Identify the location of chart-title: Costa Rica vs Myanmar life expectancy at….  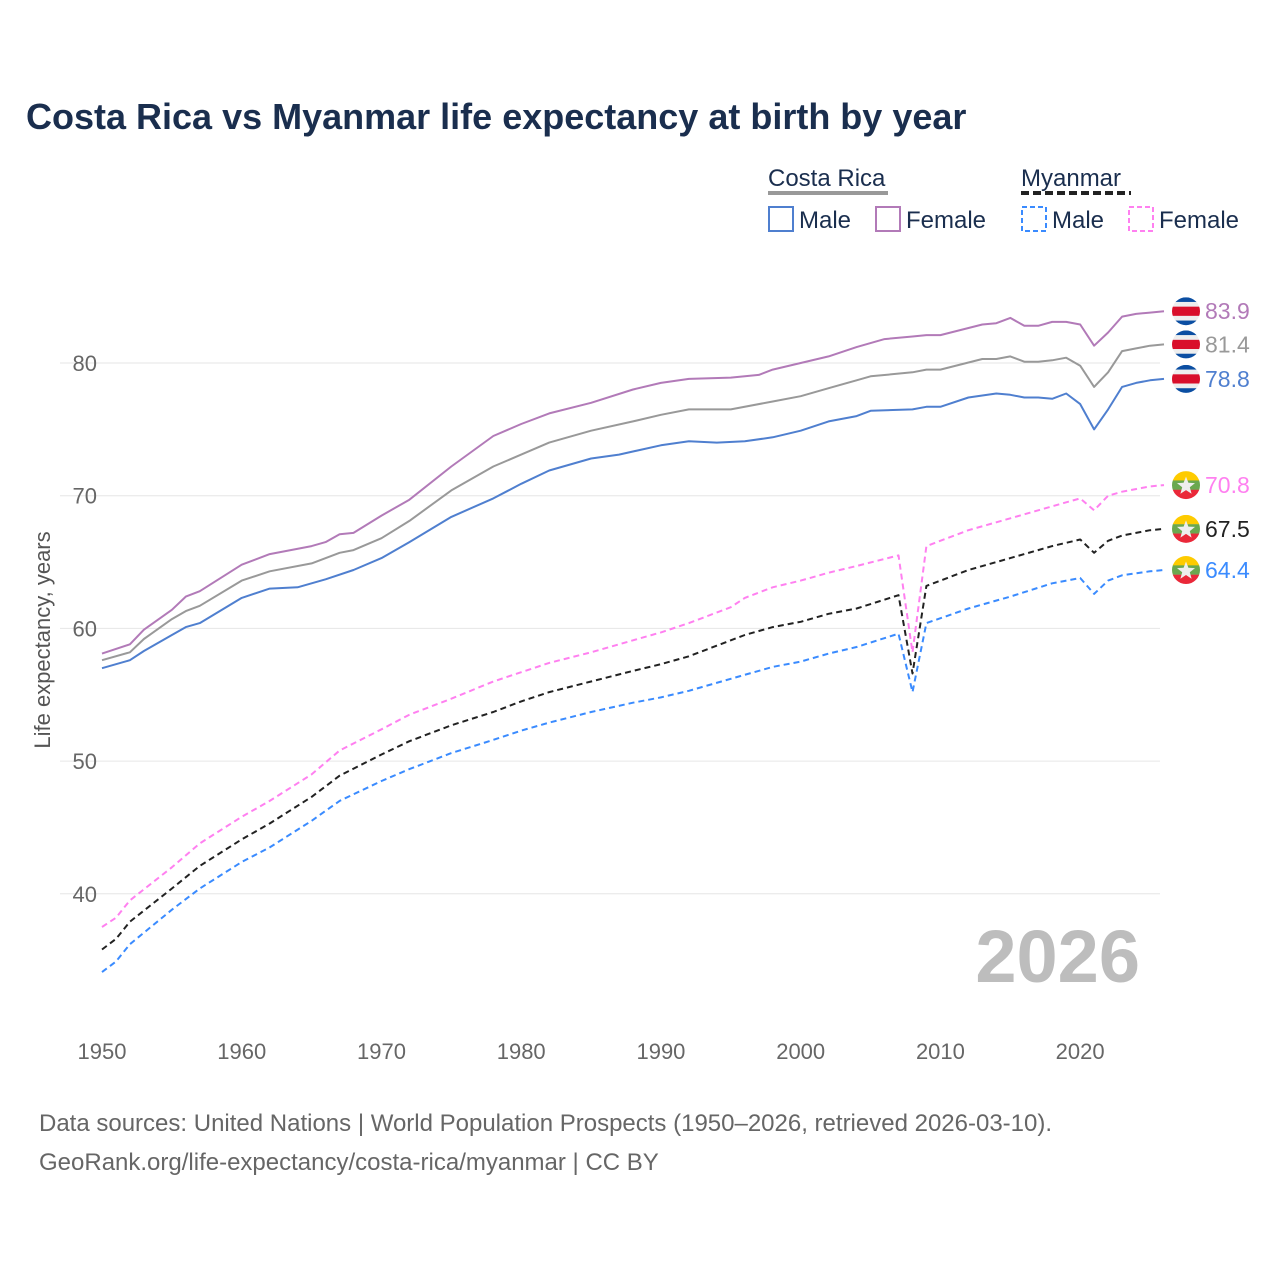
(496, 116).